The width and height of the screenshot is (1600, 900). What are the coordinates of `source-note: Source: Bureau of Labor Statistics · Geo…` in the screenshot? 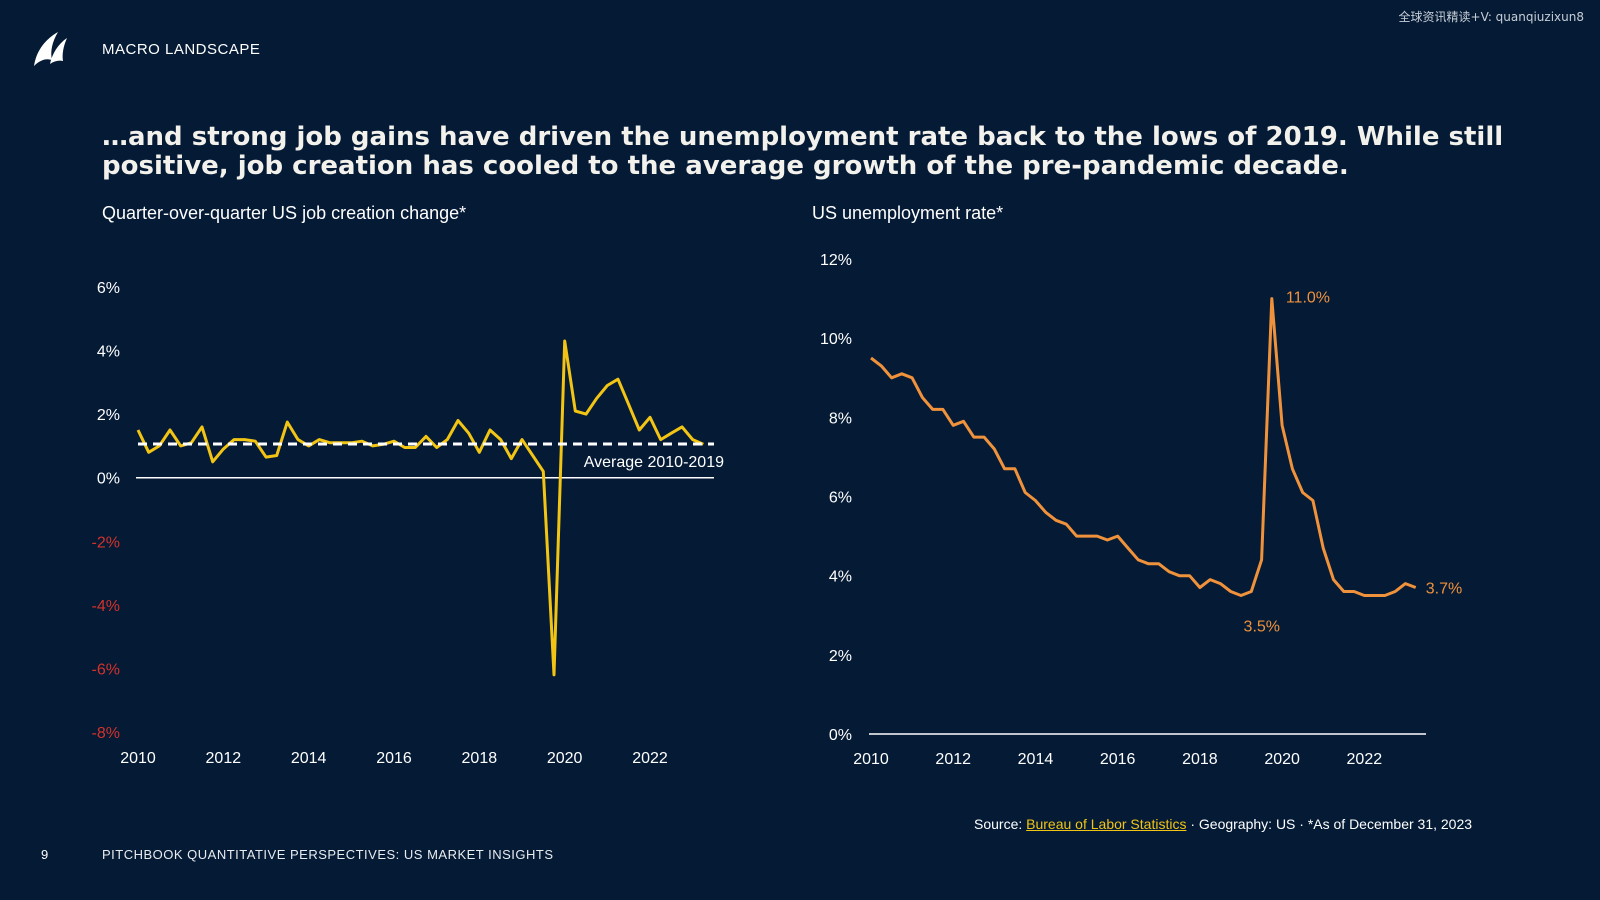 It's located at (1223, 824).